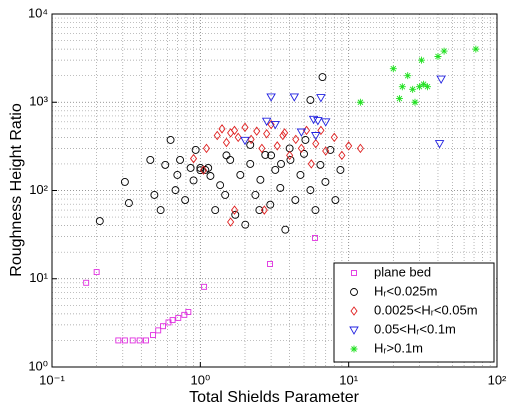 This screenshot has width=512, height=411. What do you see at coordinates (348, 379) in the screenshot?
I see `x-tick-label: 10¹` at bounding box center [348, 379].